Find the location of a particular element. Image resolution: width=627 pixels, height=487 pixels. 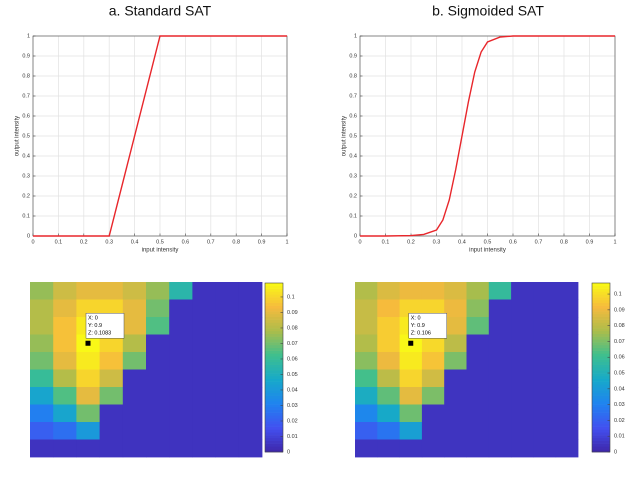

chart-title: a. Standard SAT is located at coordinates (160, 11).